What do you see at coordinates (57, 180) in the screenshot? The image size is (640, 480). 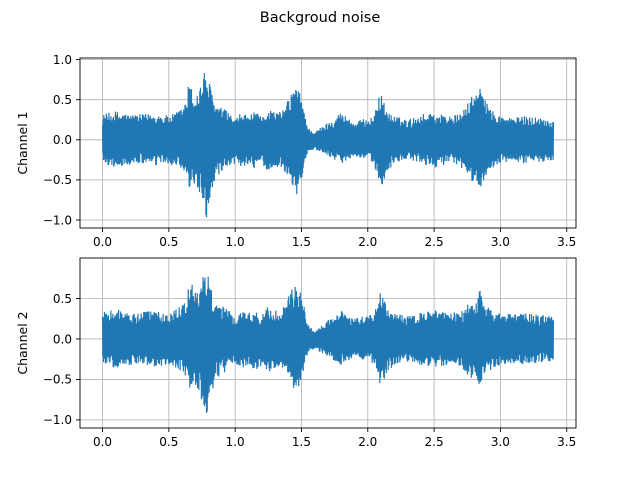 I see `channel-1-ytick-label: −0.5` at bounding box center [57, 180].